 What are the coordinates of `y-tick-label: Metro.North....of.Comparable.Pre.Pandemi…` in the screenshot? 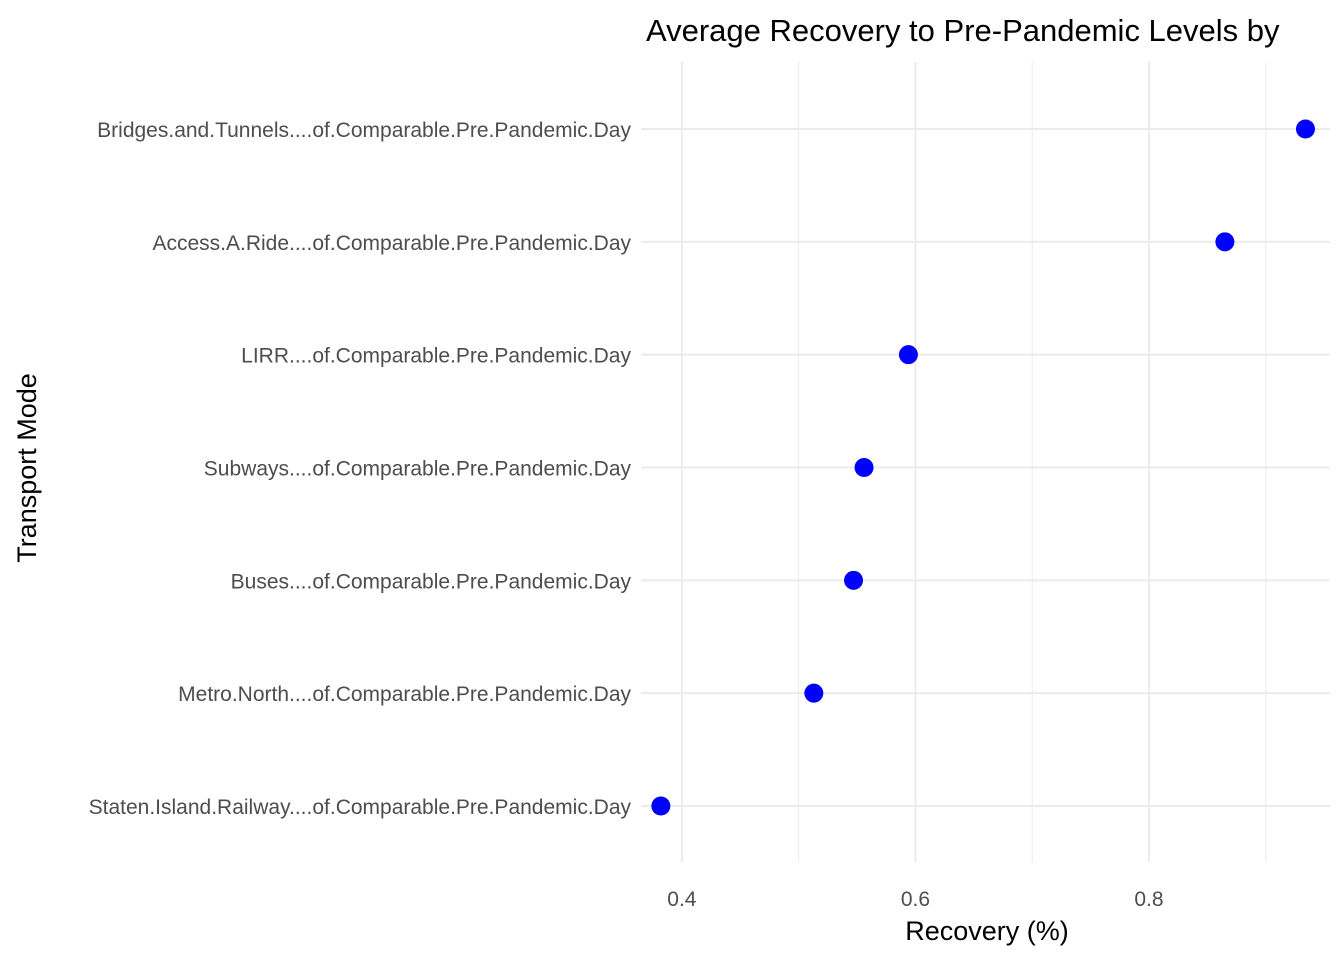 It's located at (404, 694).